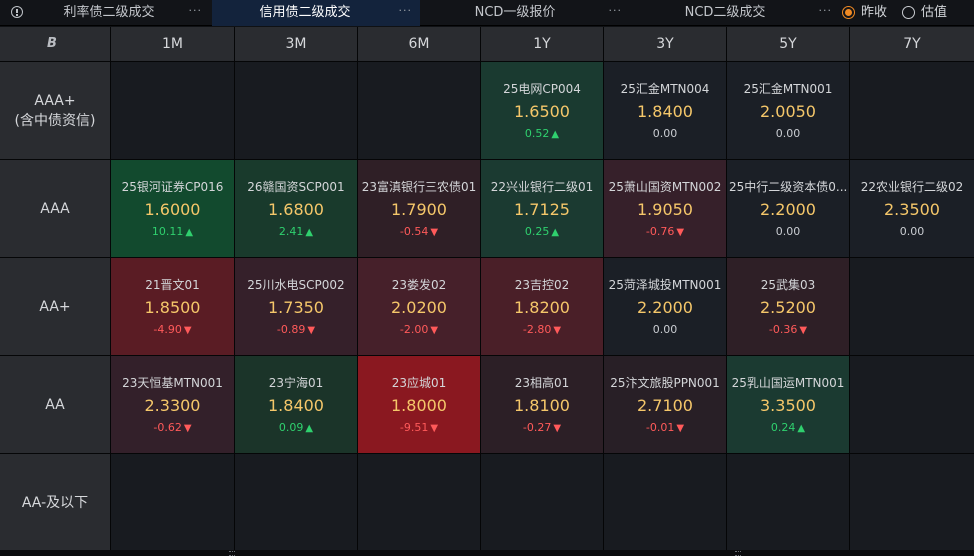  Describe the element at coordinates (665, 306) in the screenshot. I see `bond-cell: 25菏泽城投MTN001 2.2000 0.00` at that location.